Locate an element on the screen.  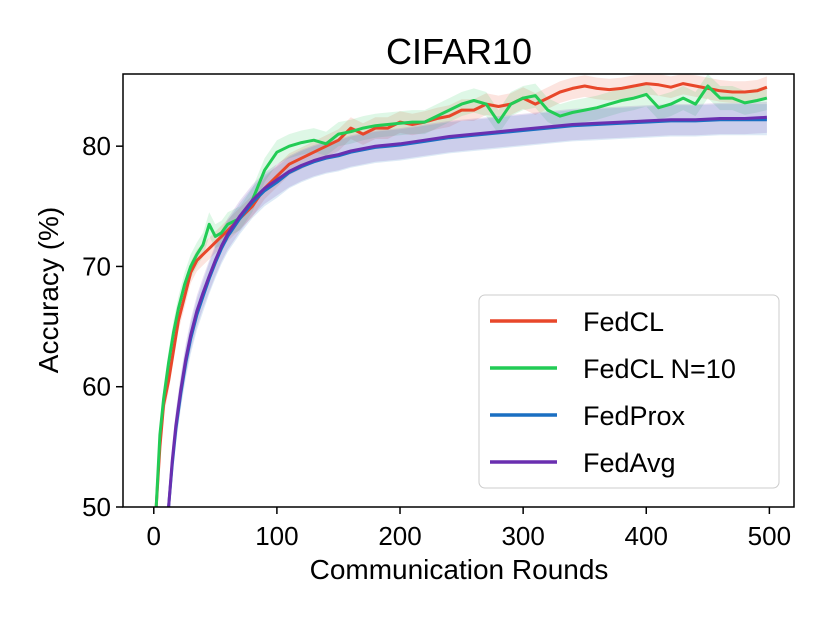
x-tick-label: 200 is located at coordinates (399, 536).